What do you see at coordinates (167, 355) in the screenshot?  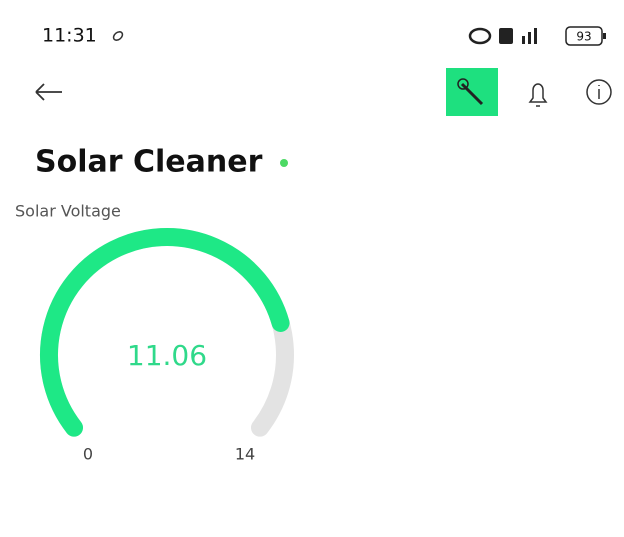 I see `gauge-value-label: 11.06` at bounding box center [167, 355].